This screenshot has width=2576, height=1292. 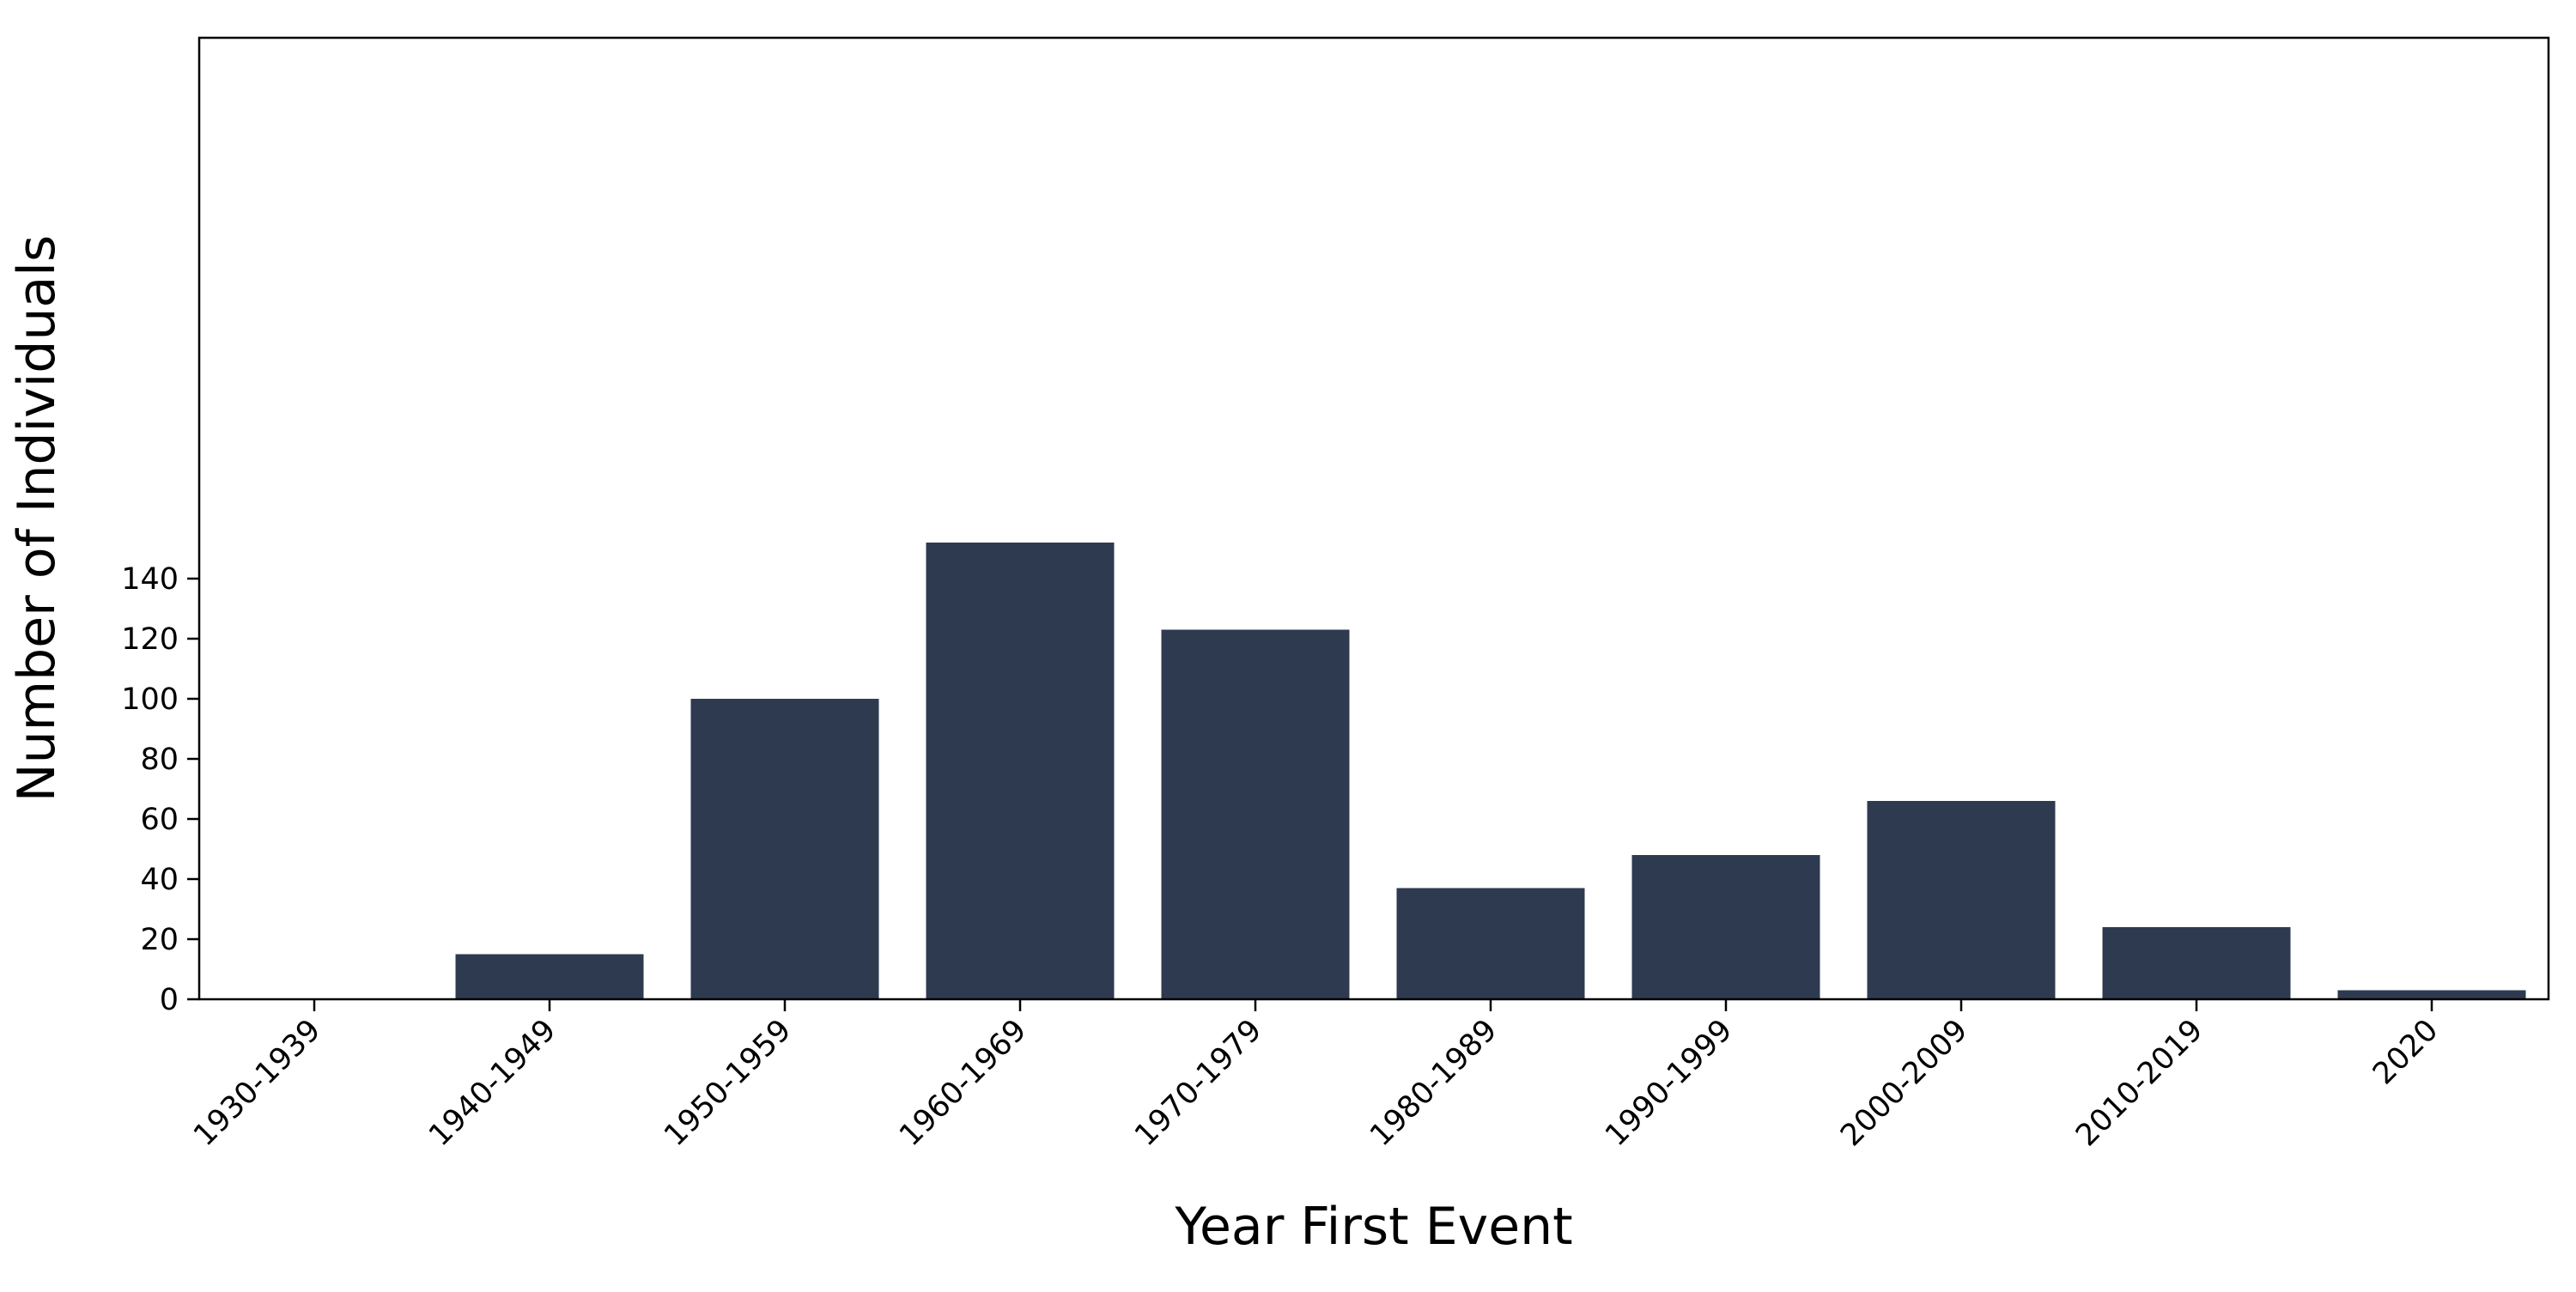 What do you see at coordinates (1434, 1083) in the screenshot?
I see `x-tick-label: 1980-1989` at bounding box center [1434, 1083].